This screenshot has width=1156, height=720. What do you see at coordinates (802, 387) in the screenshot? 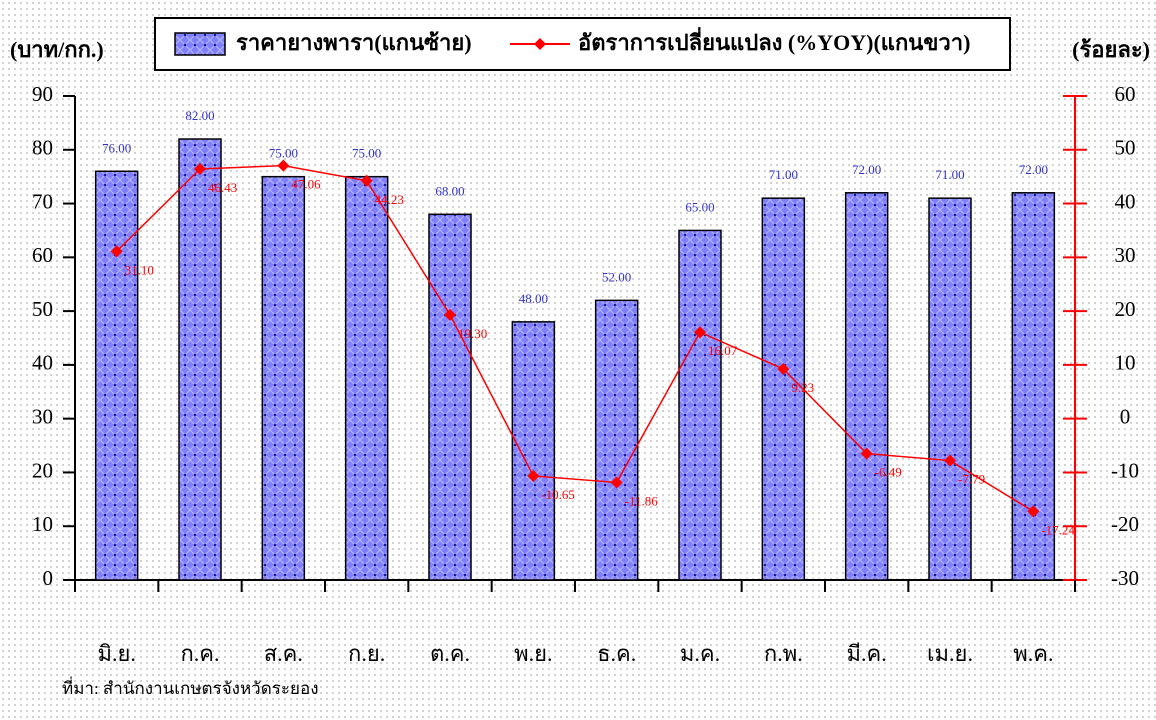
I see `line-value-label: 9.23` at bounding box center [802, 387].